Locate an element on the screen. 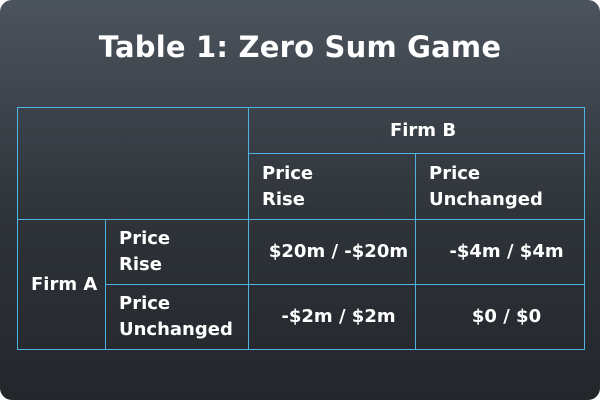 The width and height of the screenshot is (600, 400). column-player-header: Firm B is located at coordinates (416, 130).